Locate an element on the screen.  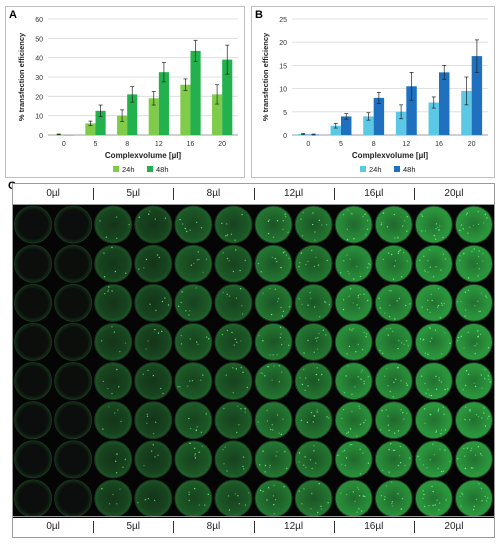
x-tick-label: 5 is located at coordinates (341, 144).